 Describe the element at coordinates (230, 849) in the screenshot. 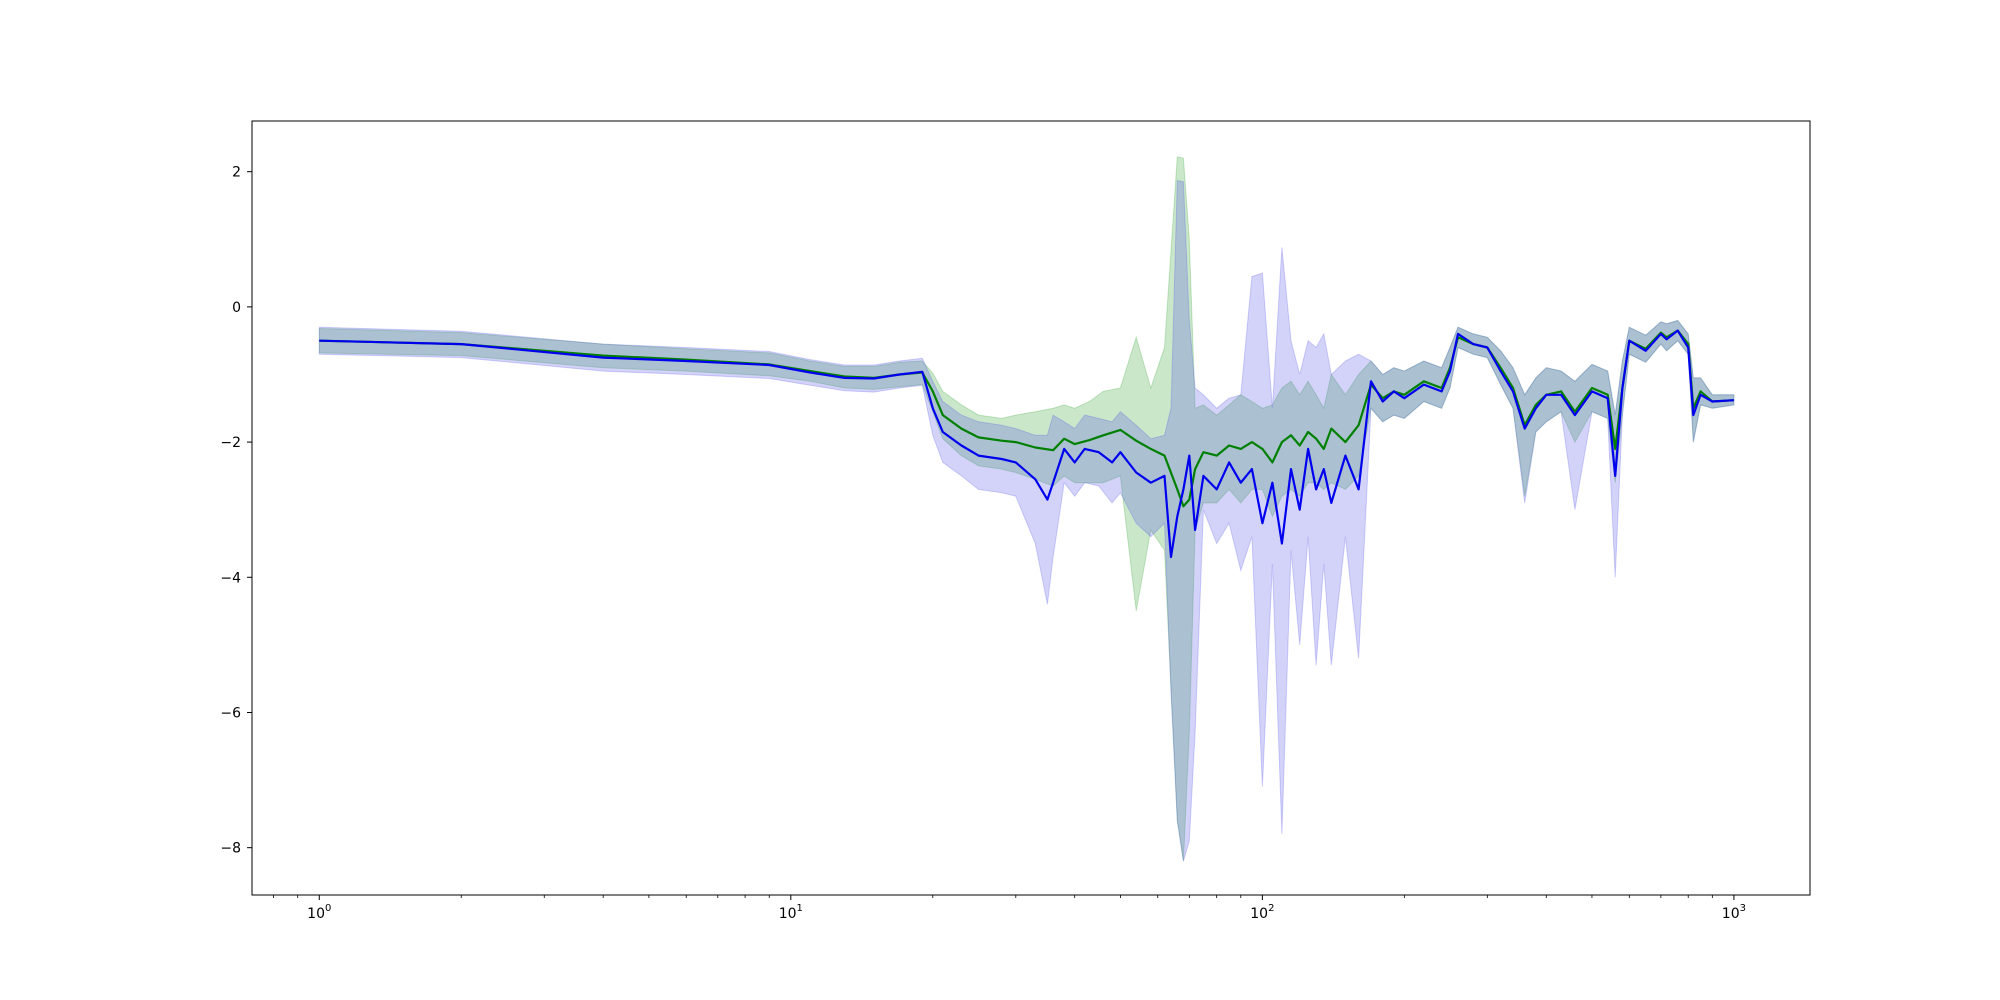

I see `y-tick-label: −8` at that location.